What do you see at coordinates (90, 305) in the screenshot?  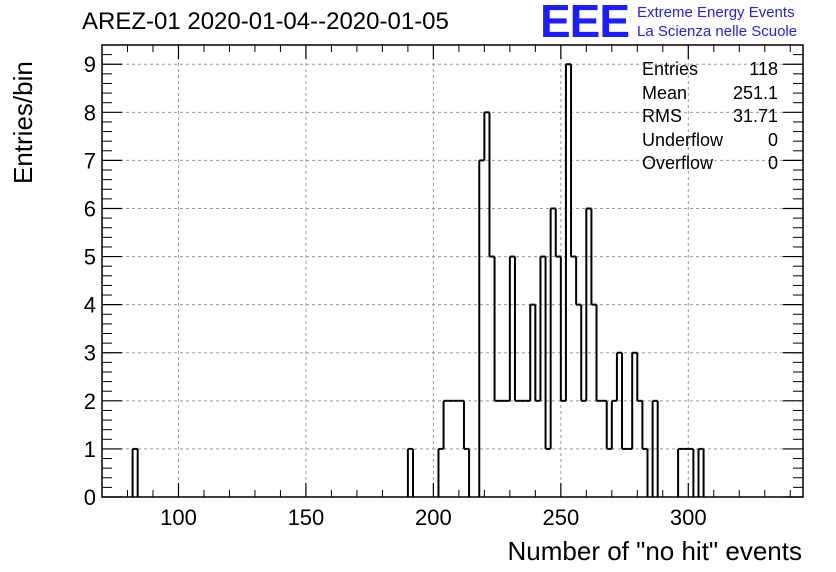 I see `y-tick-label: 4` at bounding box center [90, 305].